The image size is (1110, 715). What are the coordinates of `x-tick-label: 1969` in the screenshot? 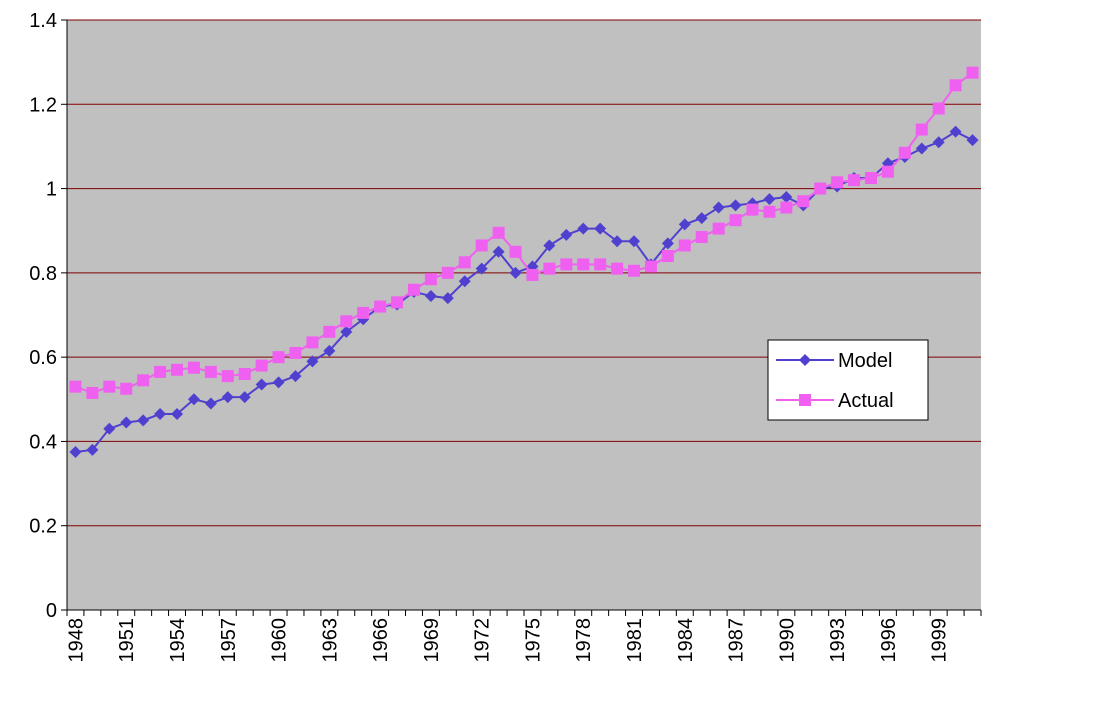 It's located at (432, 640).